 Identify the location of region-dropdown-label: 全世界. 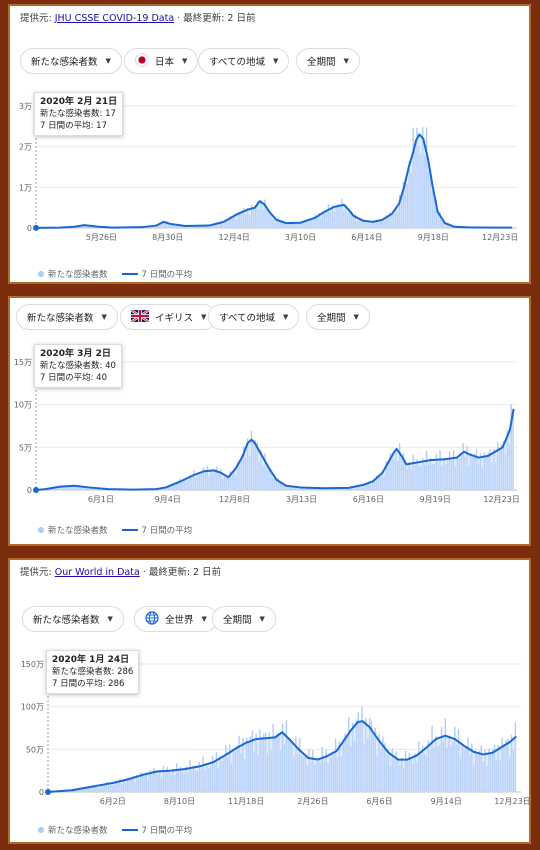
(179, 620).